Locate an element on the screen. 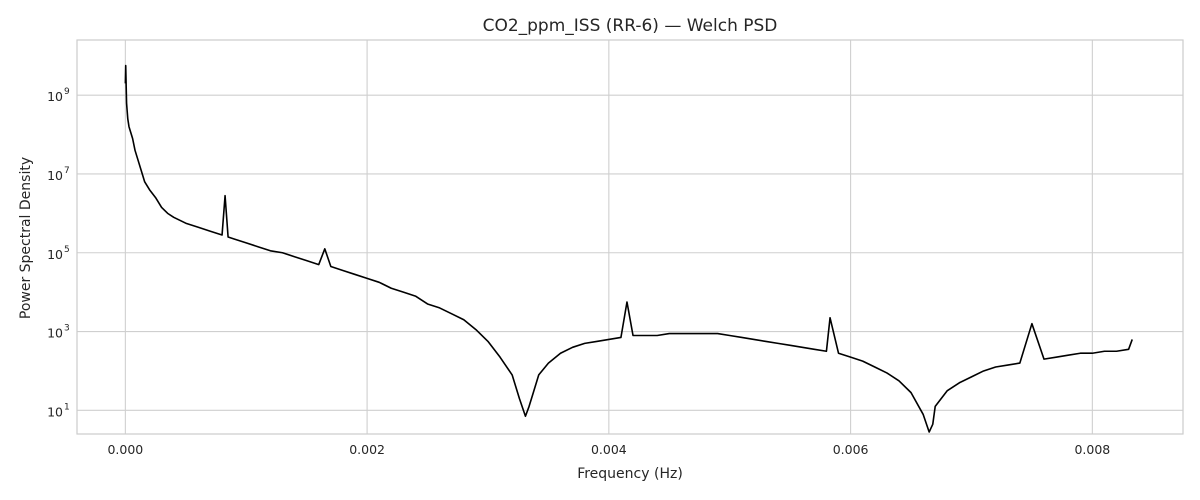  y-tick-label: 10 5 is located at coordinates (58, 253).